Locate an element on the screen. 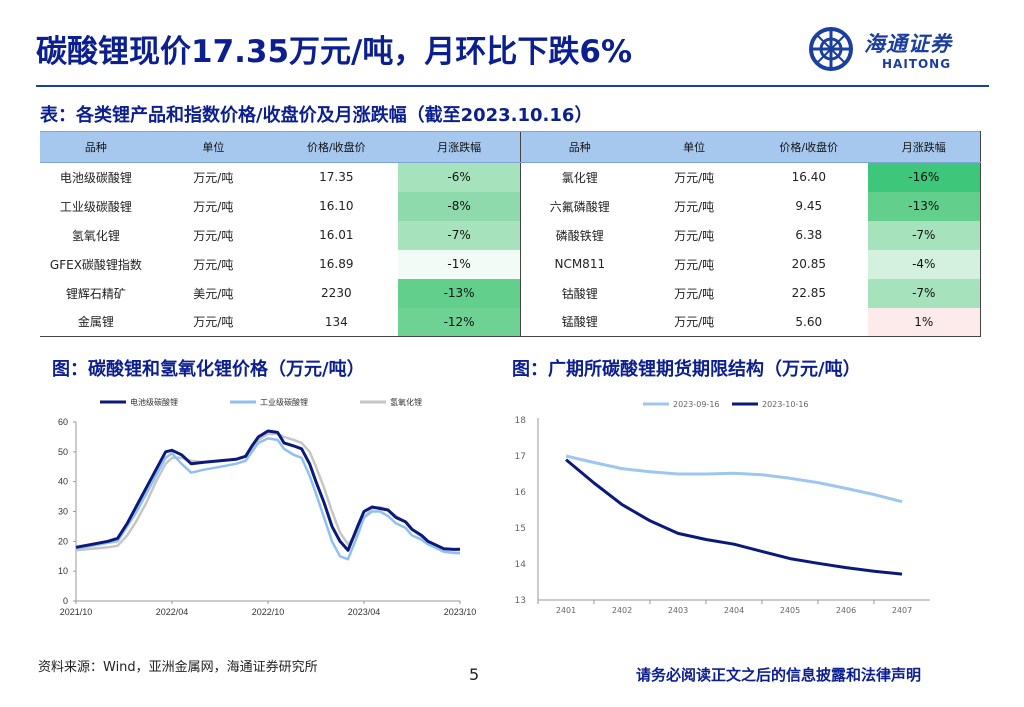 The height and width of the screenshot is (707, 1024). table-title: 表：各类锂产品和指数价格/收盘价及月涨跌幅（截至2023.10.16） is located at coordinates (316, 115).